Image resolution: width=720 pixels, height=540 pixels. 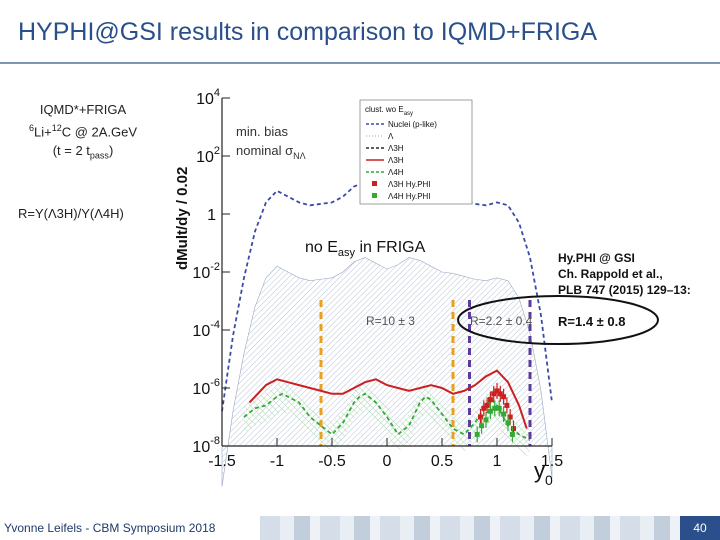 I want to click on x-tick-label: -0.5, so click(x=332, y=461).